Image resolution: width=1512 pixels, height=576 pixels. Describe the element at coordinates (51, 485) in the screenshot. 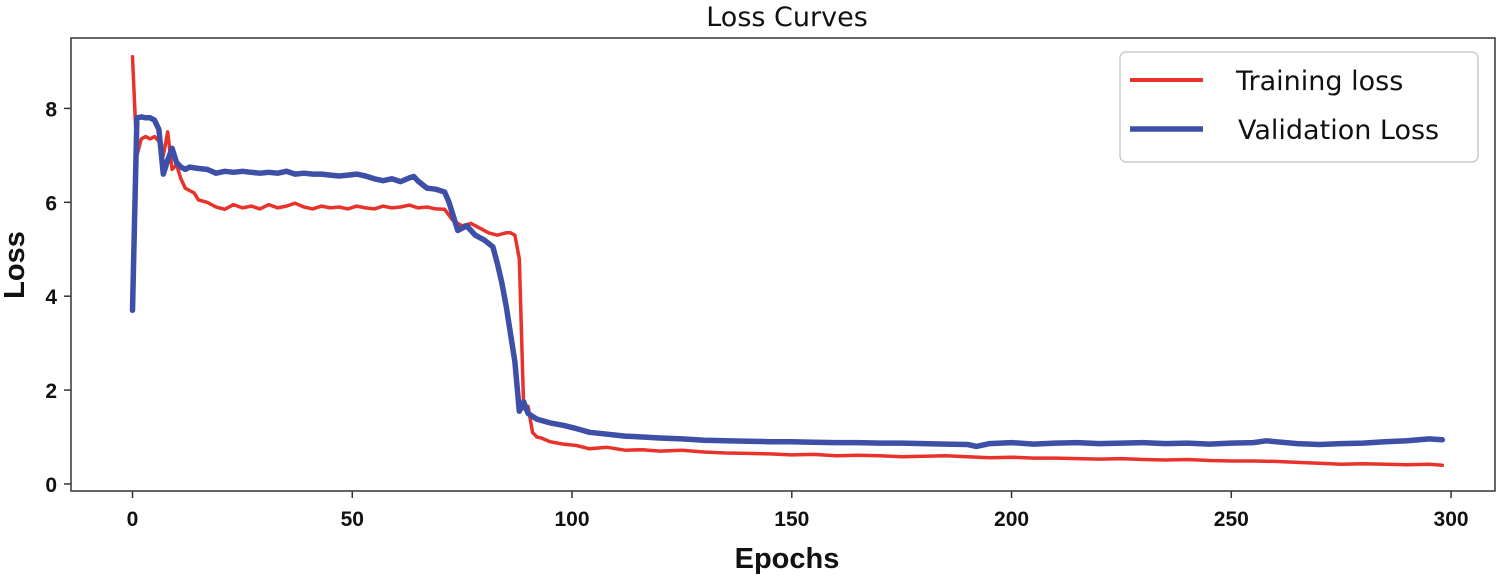

I see `y-tick-label: 0` at that location.